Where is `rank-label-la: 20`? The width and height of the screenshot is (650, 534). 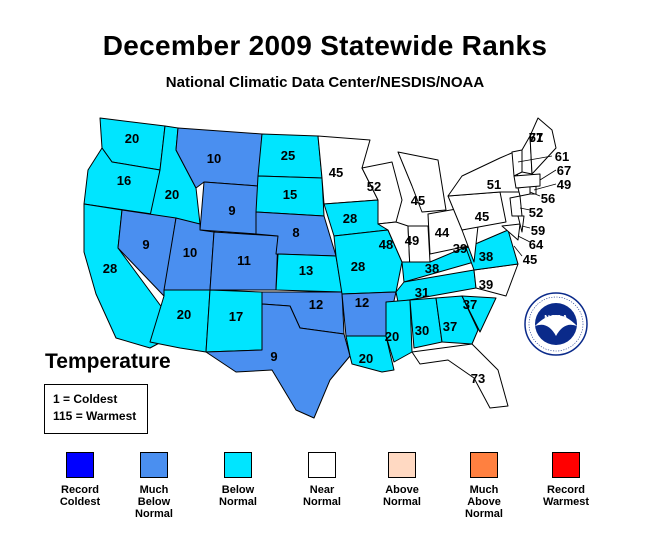
rank-label-la: 20 is located at coordinates (366, 358).